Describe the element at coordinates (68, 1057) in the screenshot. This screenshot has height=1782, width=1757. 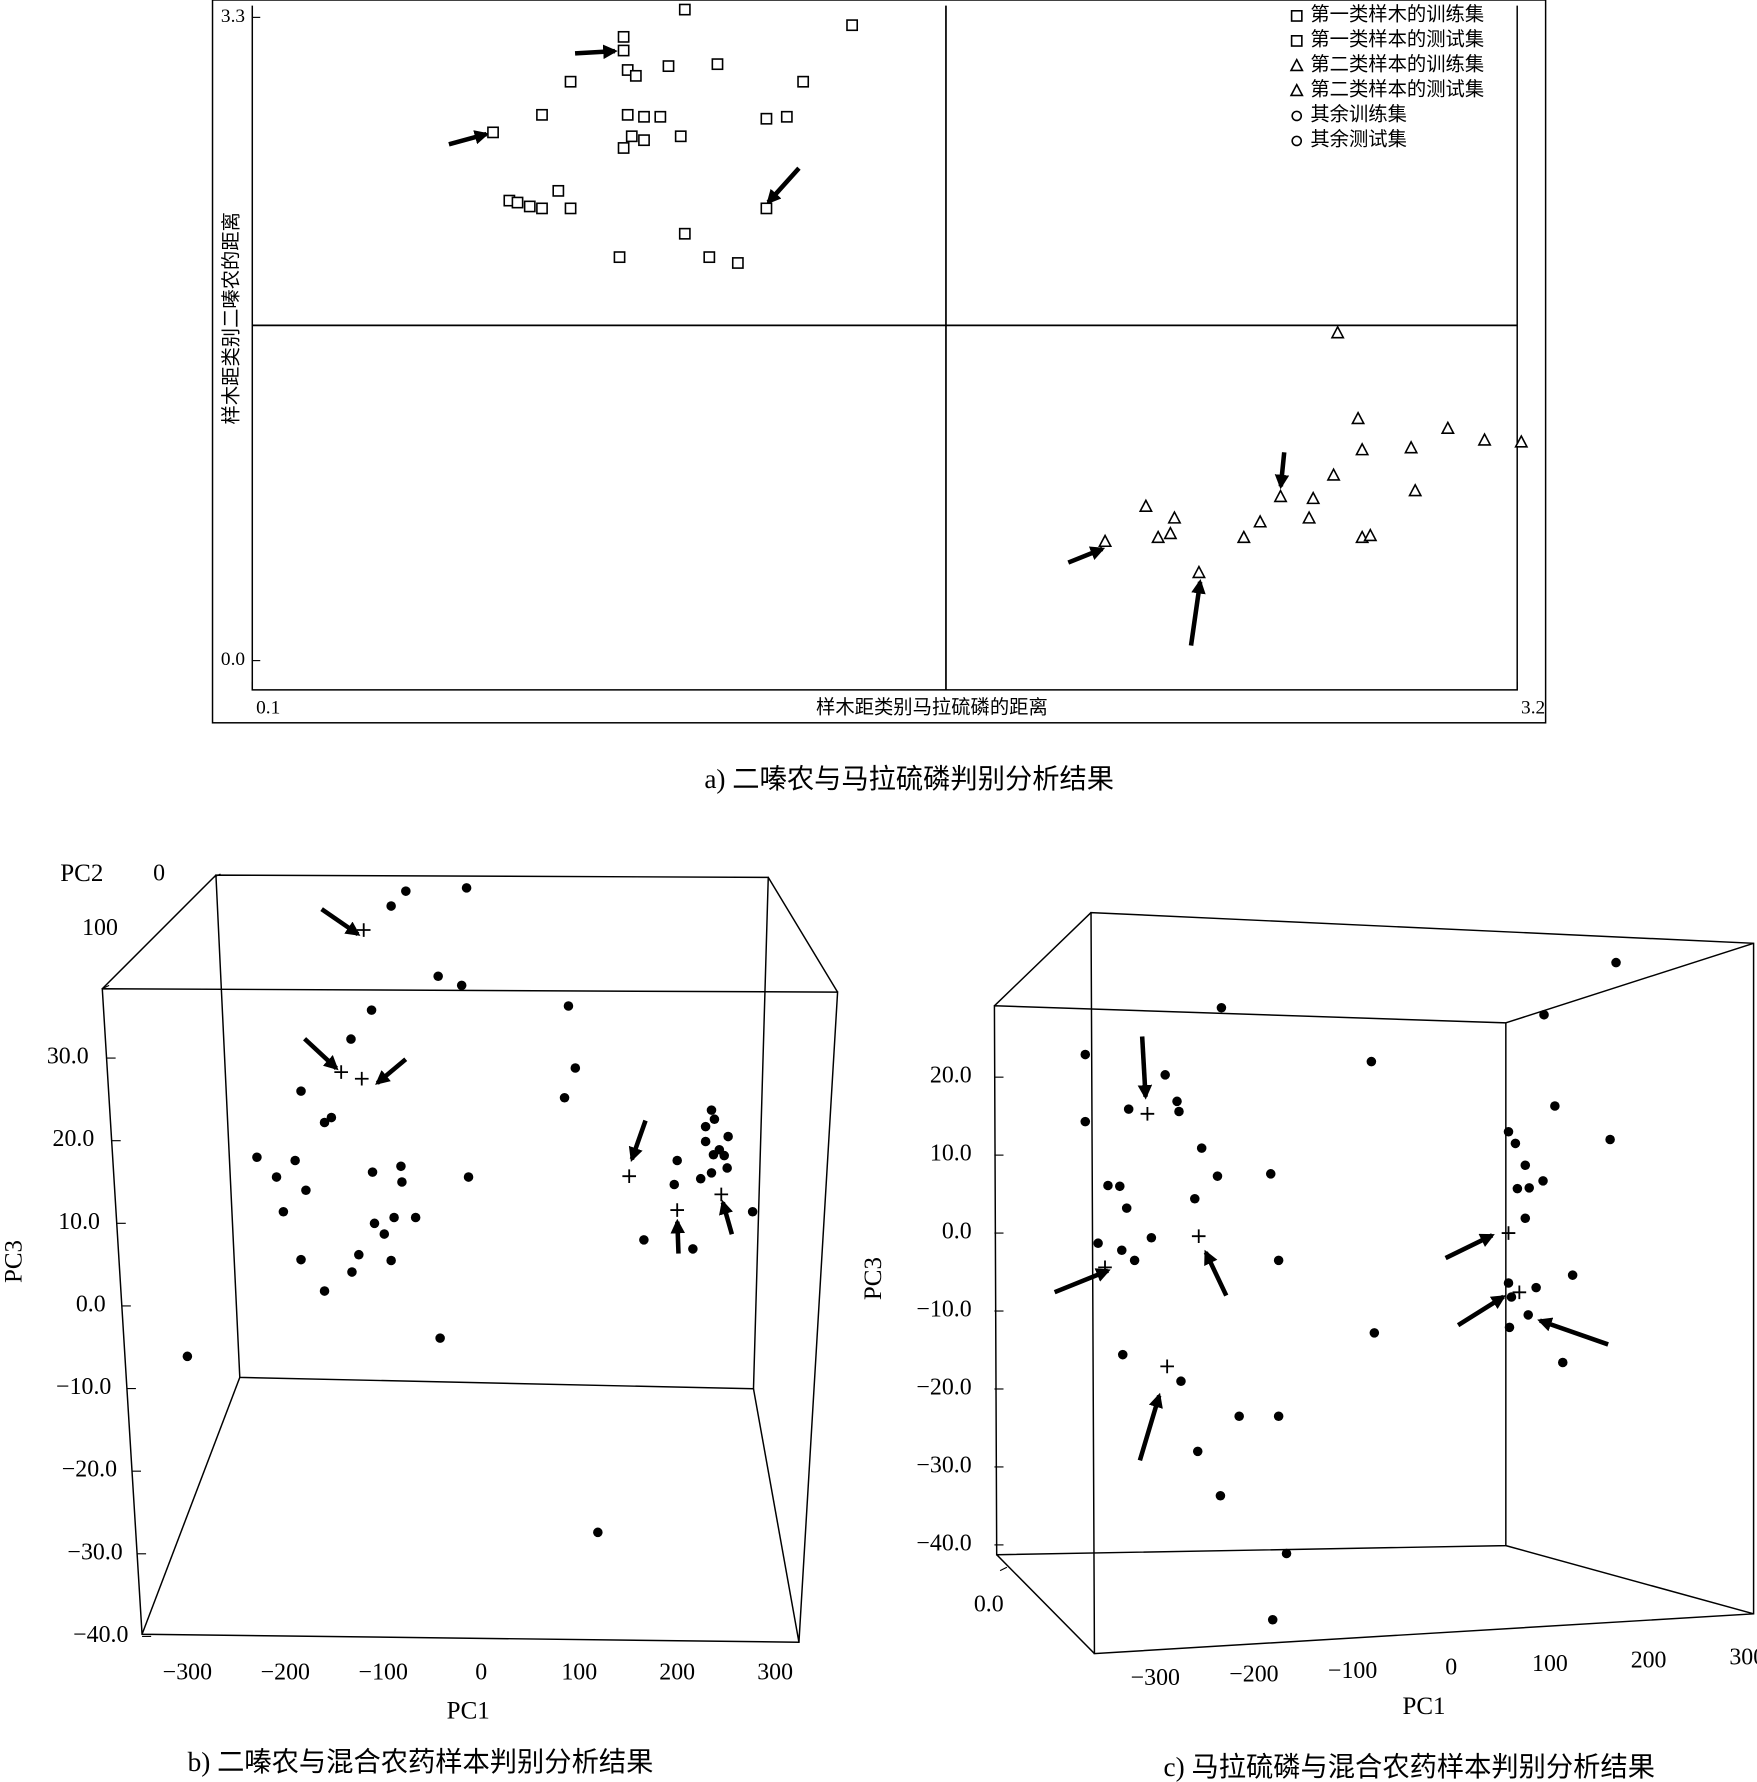
I see `y-tick-label: 30.0` at that location.